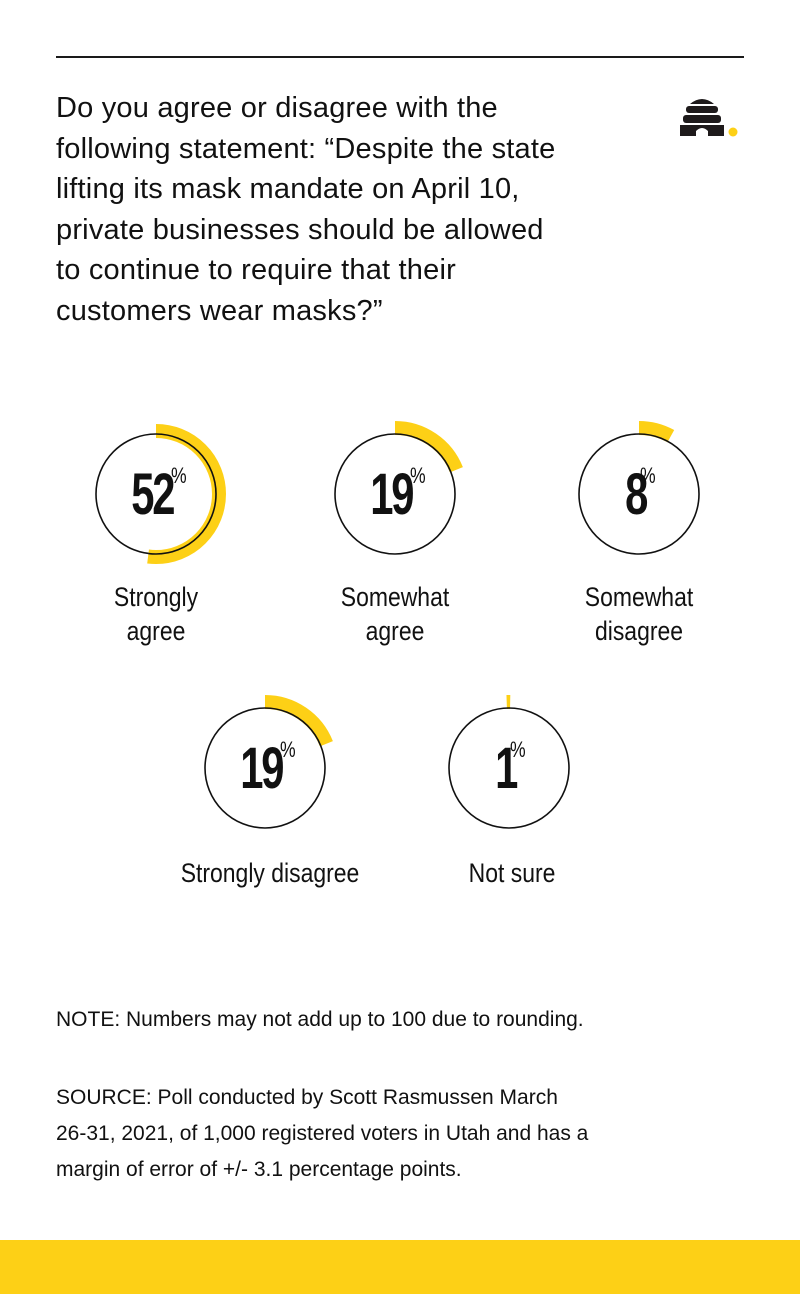 The height and width of the screenshot is (1294, 800). What do you see at coordinates (395, 614) in the screenshot?
I see `label-somewhat-agree: Somewhat agree` at bounding box center [395, 614].